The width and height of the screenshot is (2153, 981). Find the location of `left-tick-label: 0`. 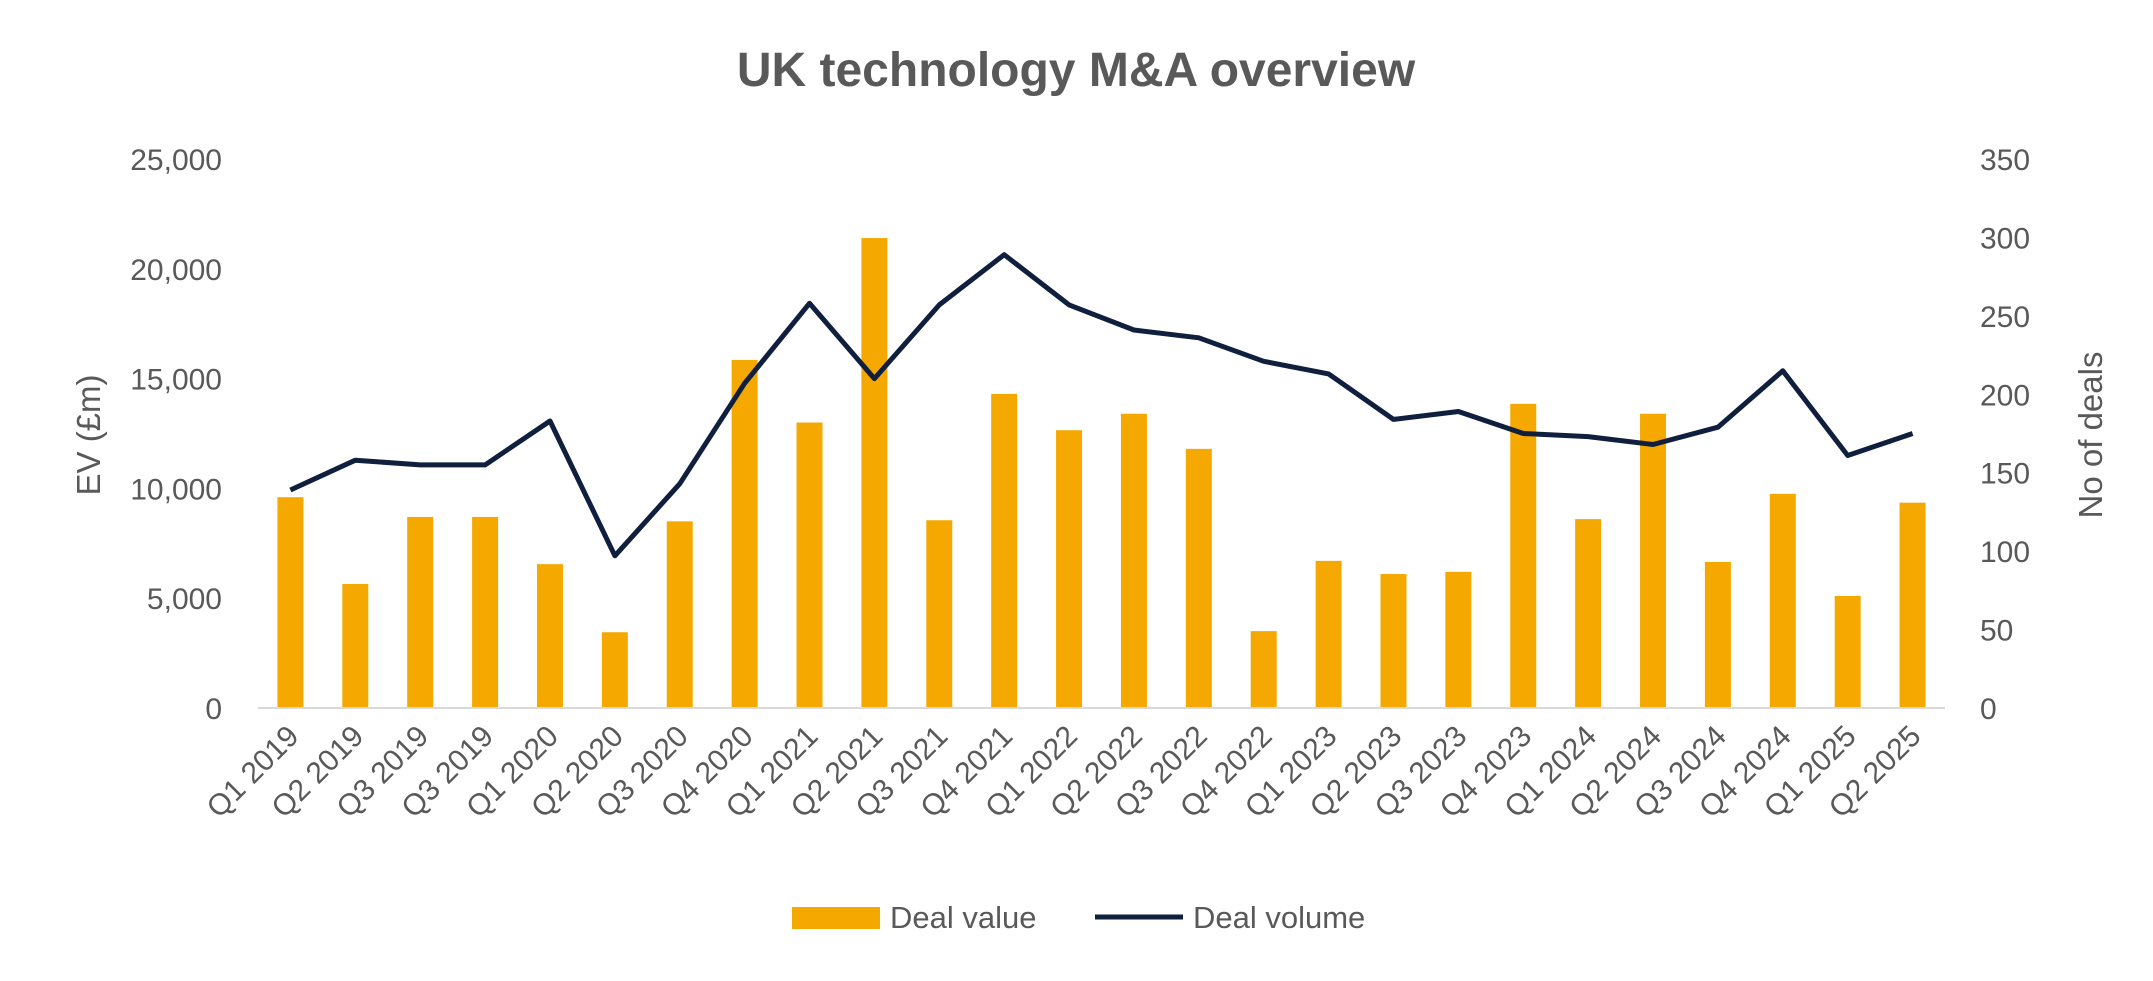

left-tick-label: 0 is located at coordinates (213, 709).